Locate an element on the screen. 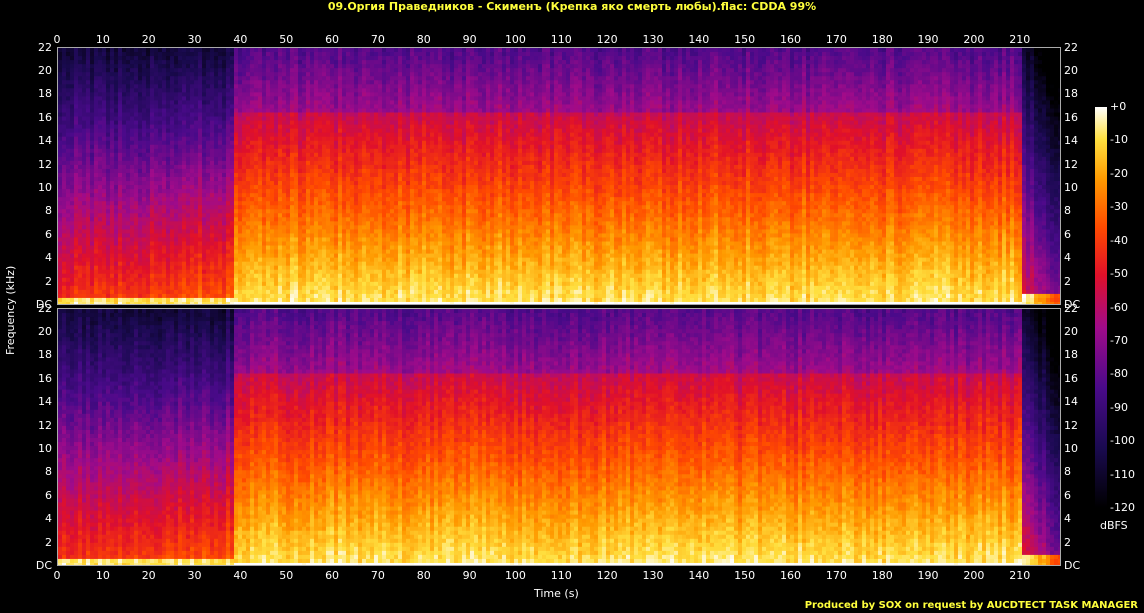 This screenshot has height=613, width=1144. x-tick-bottom: 160 is located at coordinates (790, 575).